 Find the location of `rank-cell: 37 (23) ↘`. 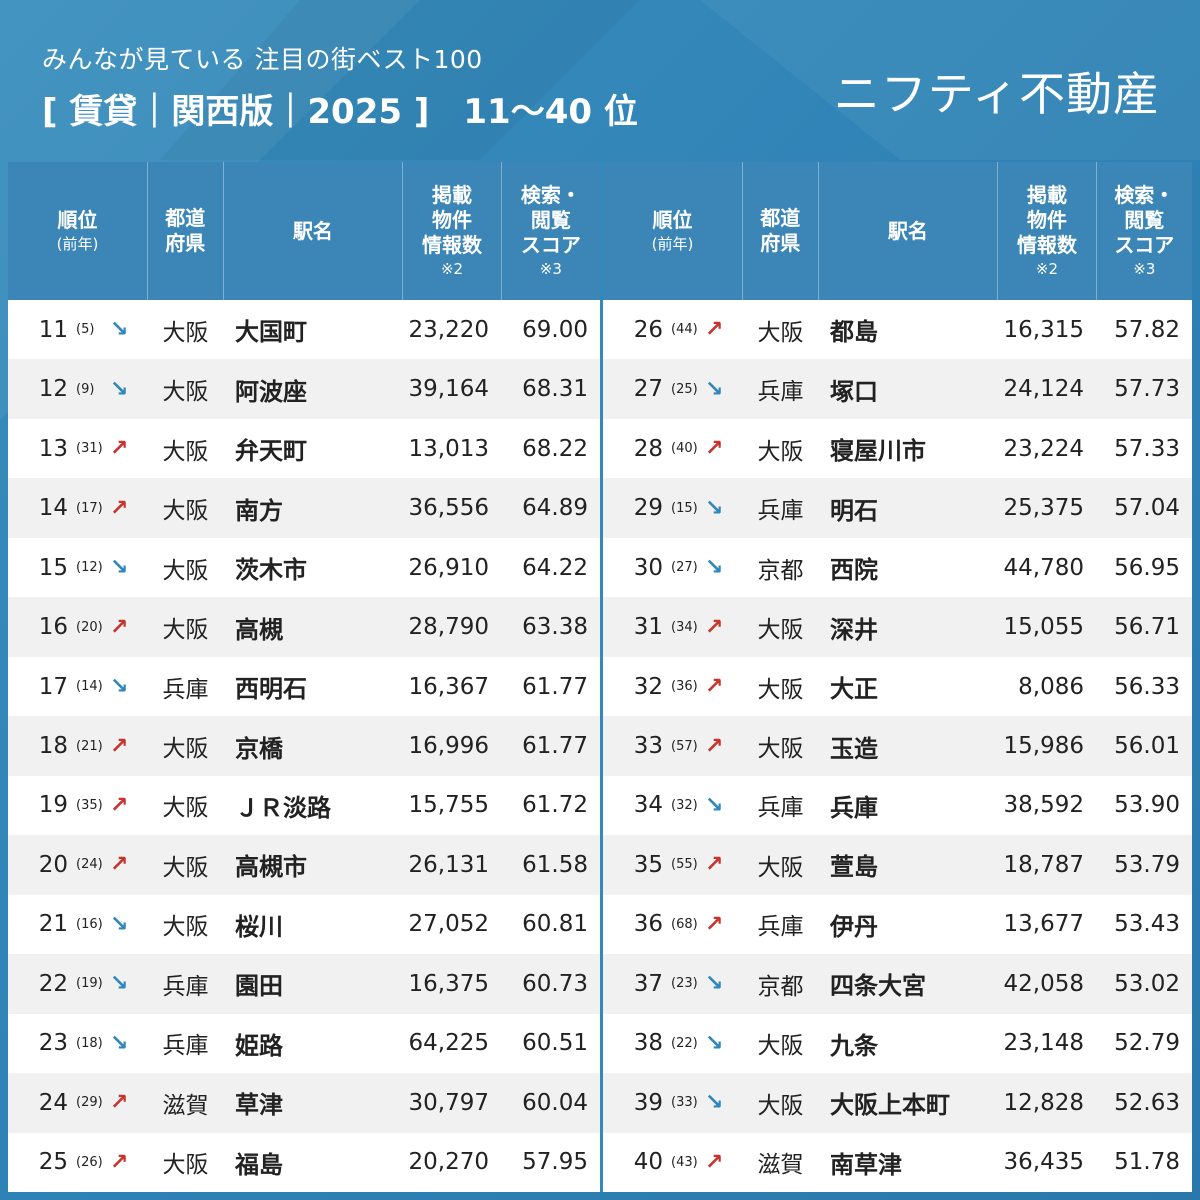

rank-cell: 37 (23) ↘ is located at coordinates (673, 983).